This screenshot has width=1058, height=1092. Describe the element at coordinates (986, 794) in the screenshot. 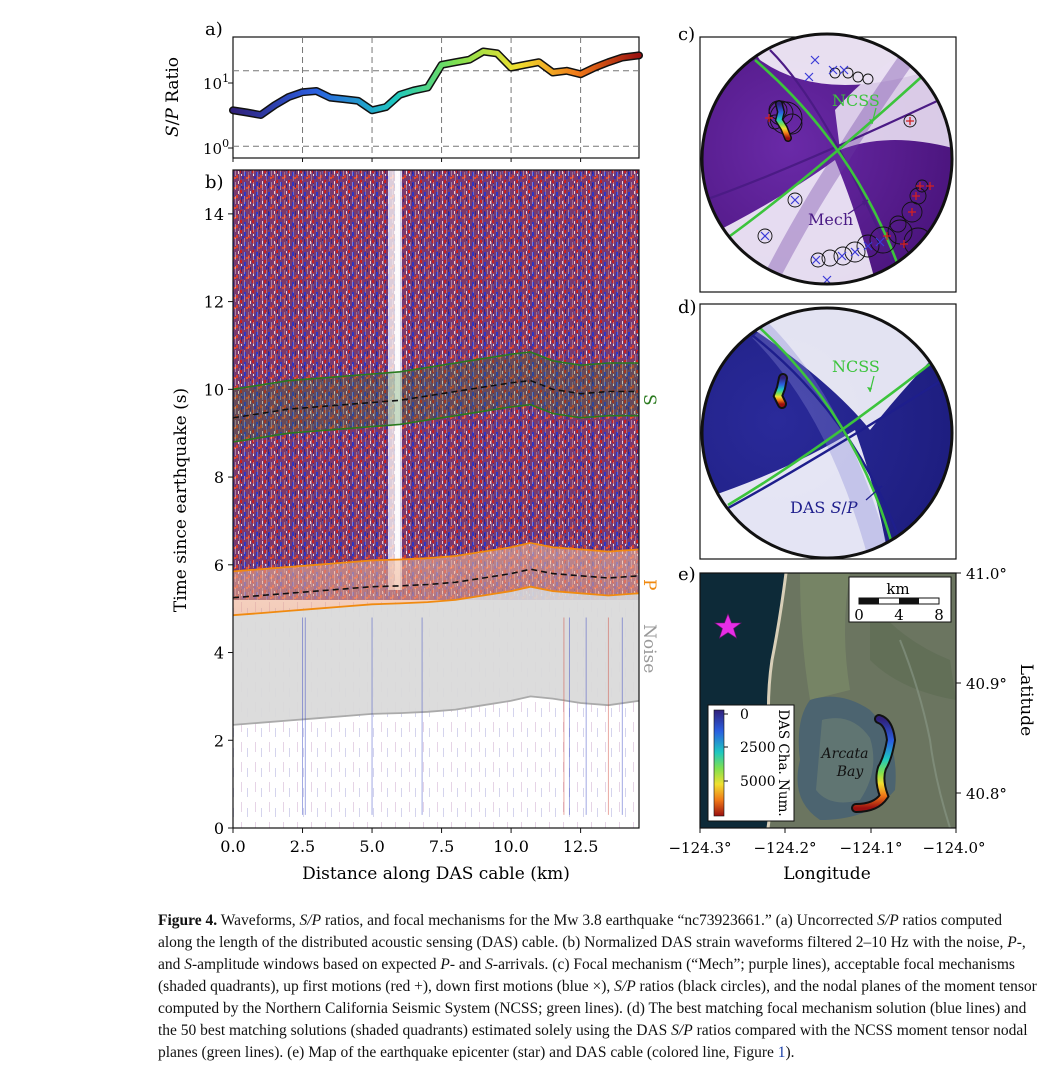

I see `panel-e-ytick-2: 40.8°` at that location.